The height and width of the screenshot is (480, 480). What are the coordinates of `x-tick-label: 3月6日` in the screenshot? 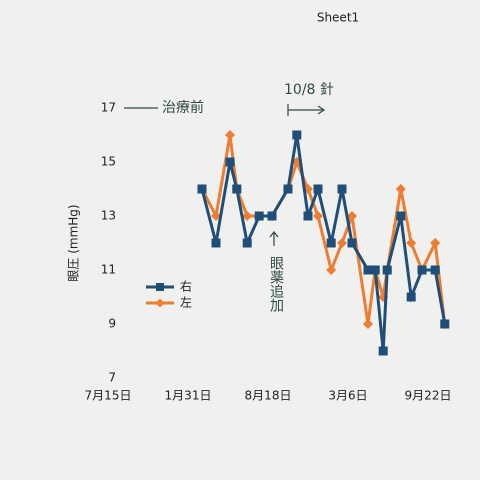 It's located at (347, 396).